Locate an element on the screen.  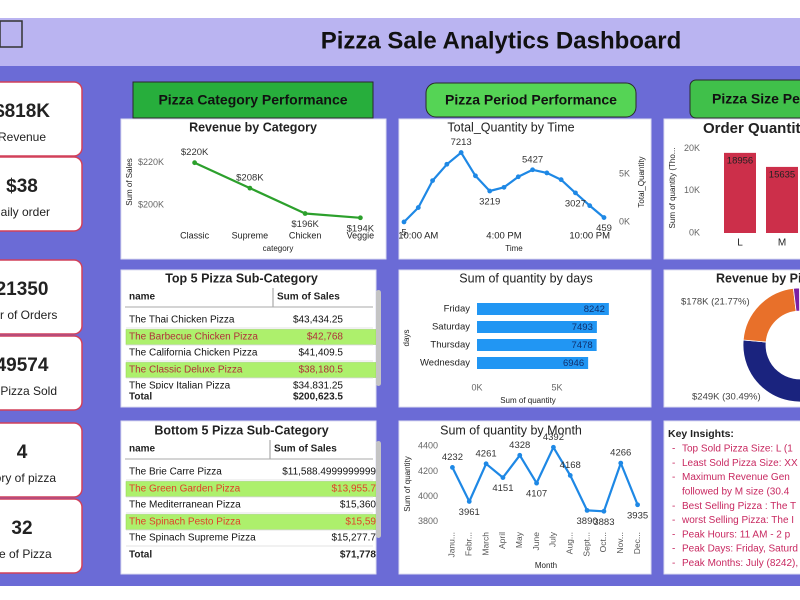
section-title: Pizza Category Performance is located at coordinates (252, 100).